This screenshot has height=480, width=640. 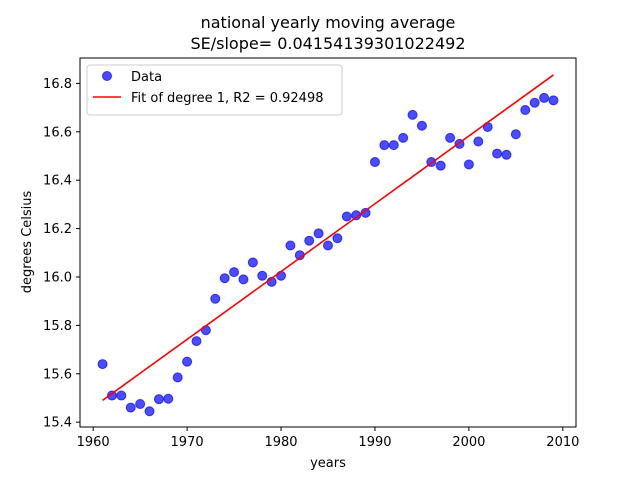 I want to click on x-axis: 1960 1970 1980 1990 2000 2010, so click(x=328, y=438).